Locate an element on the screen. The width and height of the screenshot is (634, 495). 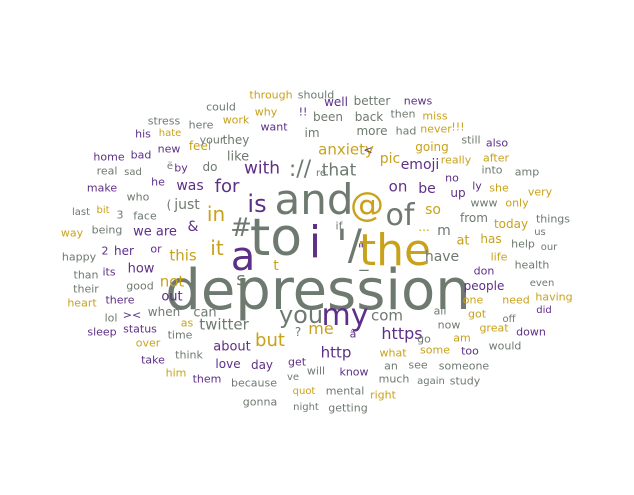
word: lol is located at coordinates (111, 318).